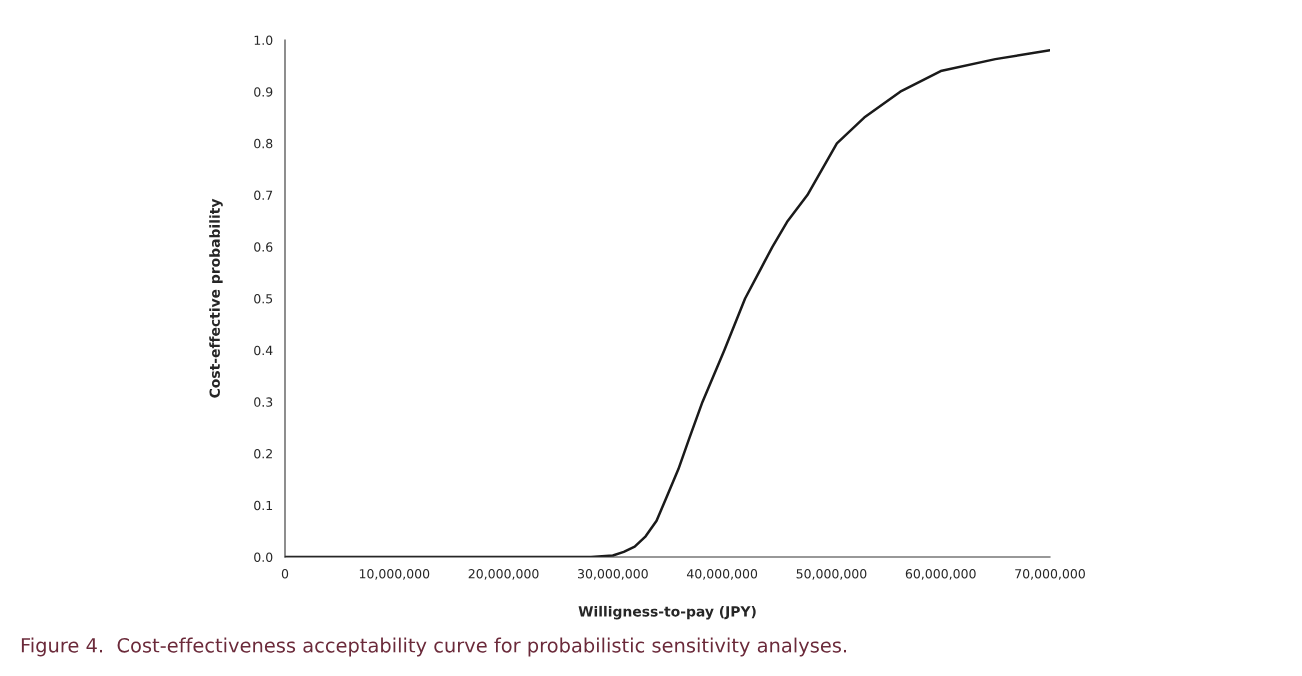 The height and width of the screenshot is (676, 1302). I want to click on y-tick-label: 0.1, so click(263, 505).